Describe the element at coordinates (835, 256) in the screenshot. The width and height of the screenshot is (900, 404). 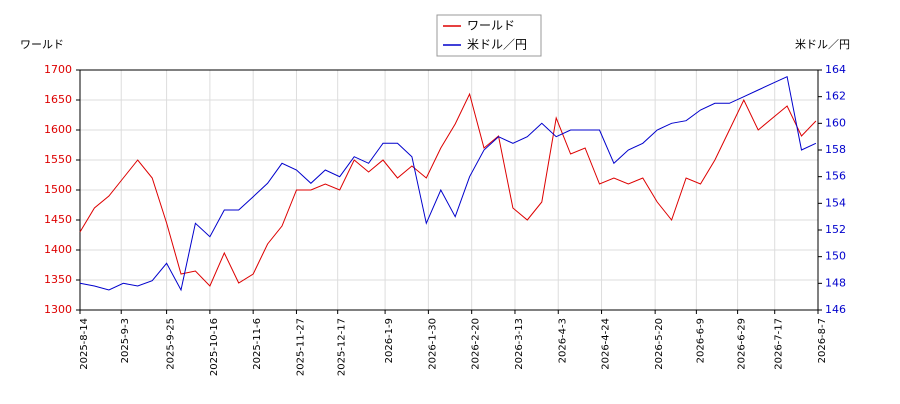
I see `y2-tick-label: 150` at that location.